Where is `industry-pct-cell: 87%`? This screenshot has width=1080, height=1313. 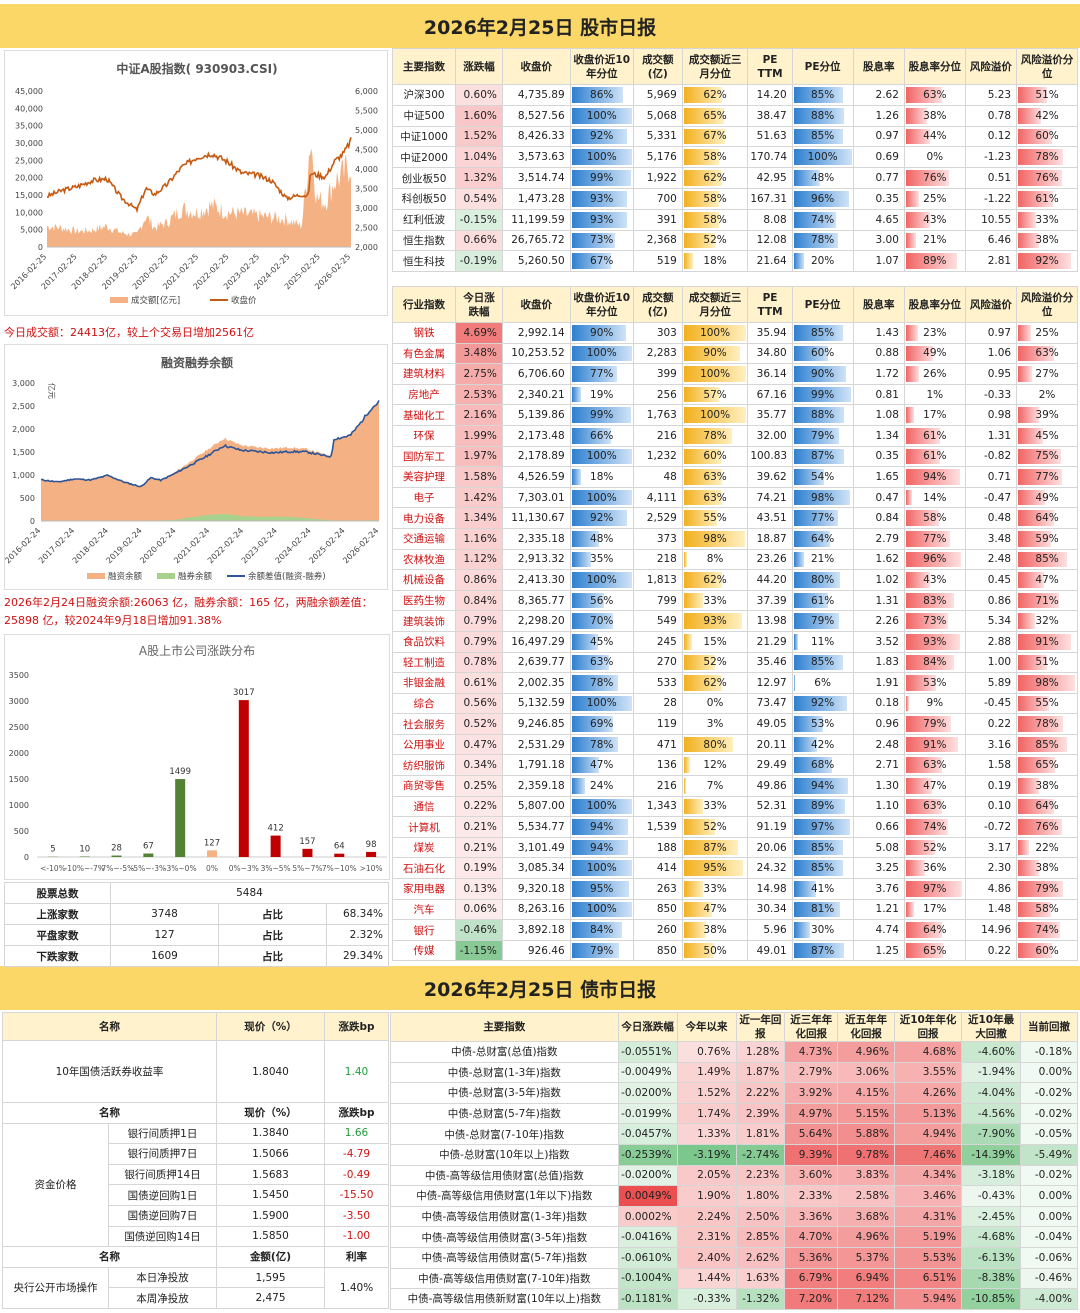
industry-pct-cell: 87% is located at coordinates (822, 950).